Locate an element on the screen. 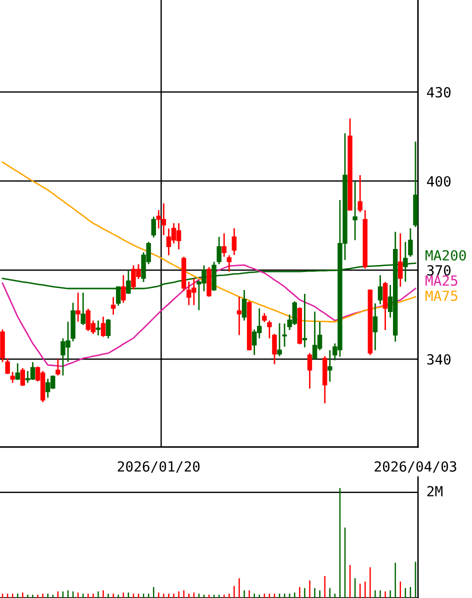 The image size is (472, 598). ref-line-label: 2M is located at coordinates (434, 491).